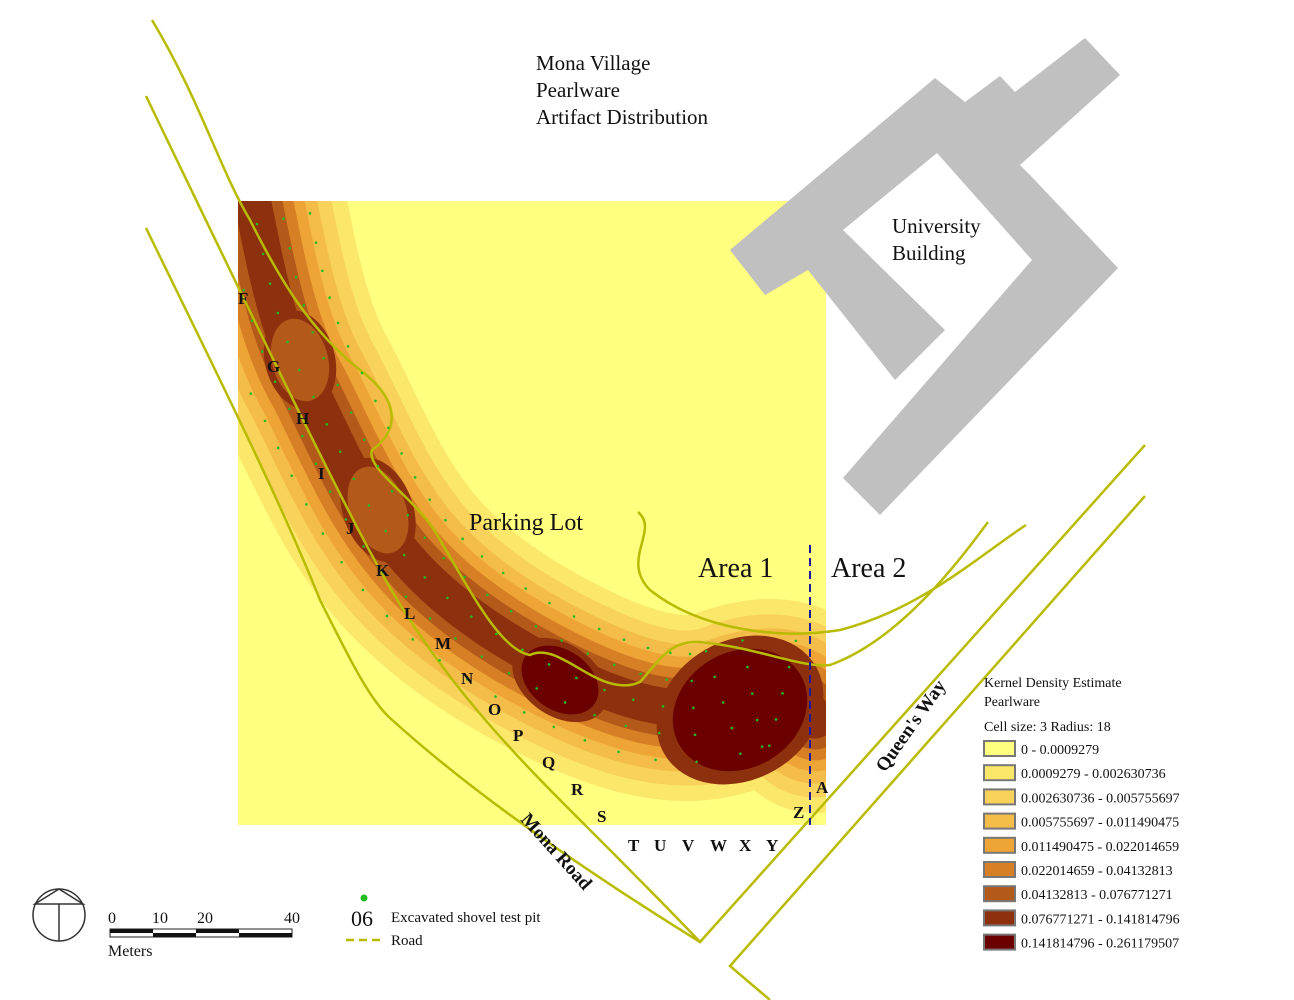 The height and width of the screenshot is (1000, 1294). Describe the element at coordinates (300, 360) in the screenshot. I see `density-band` at that location.